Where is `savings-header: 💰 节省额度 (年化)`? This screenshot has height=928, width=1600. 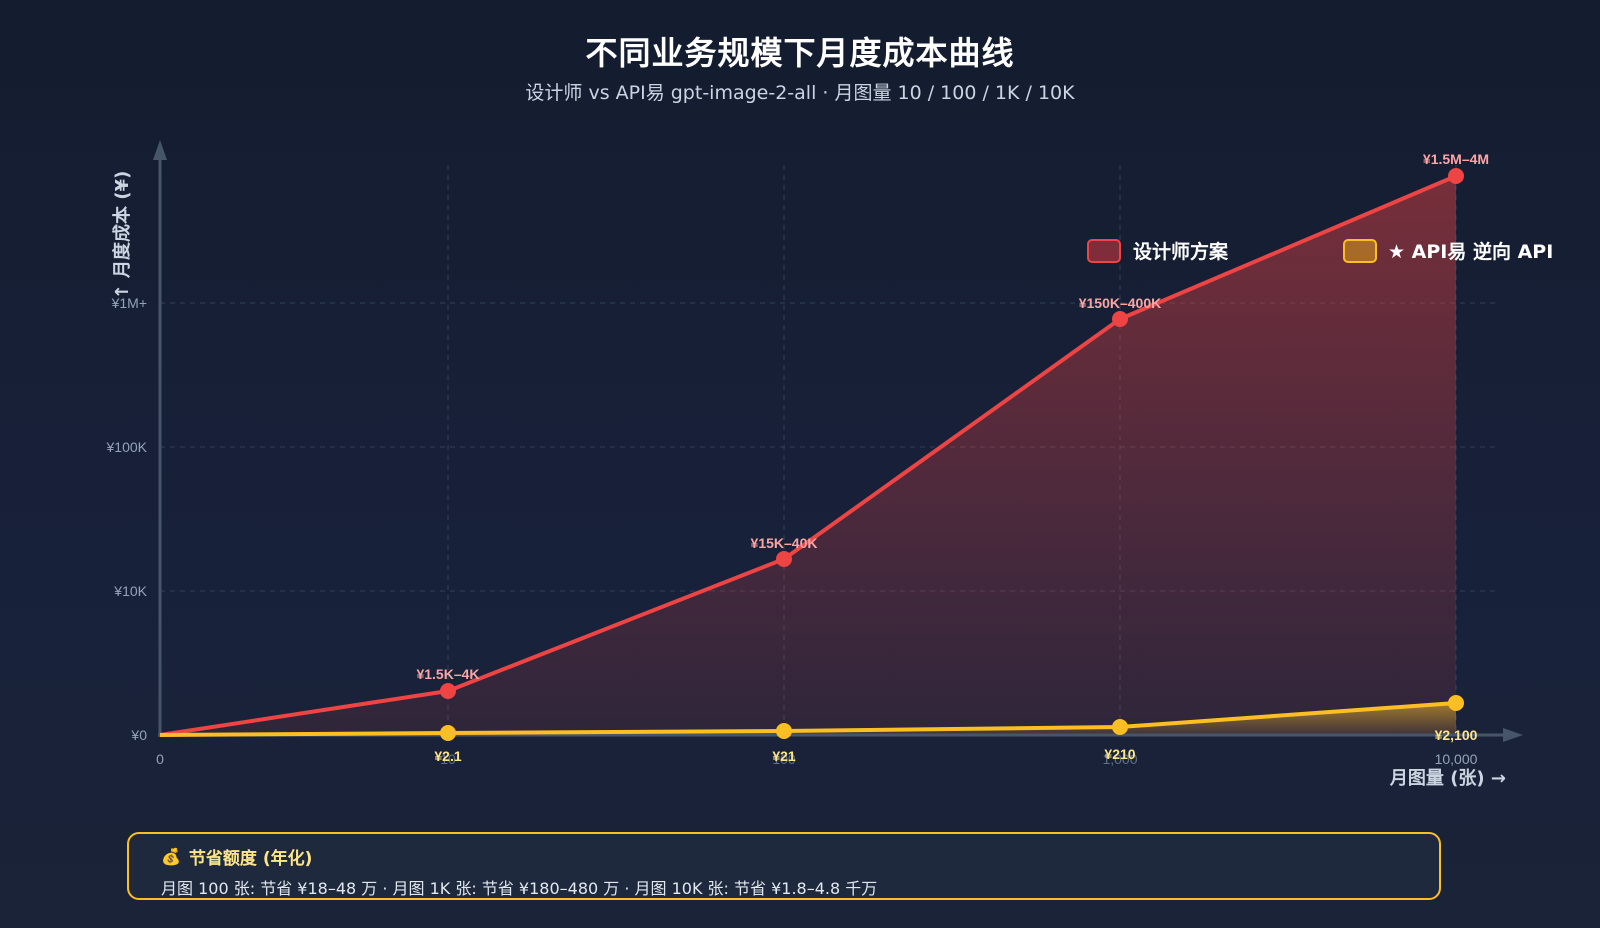
savings-header: 💰 节省额度 (年化) is located at coordinates (784, 856).